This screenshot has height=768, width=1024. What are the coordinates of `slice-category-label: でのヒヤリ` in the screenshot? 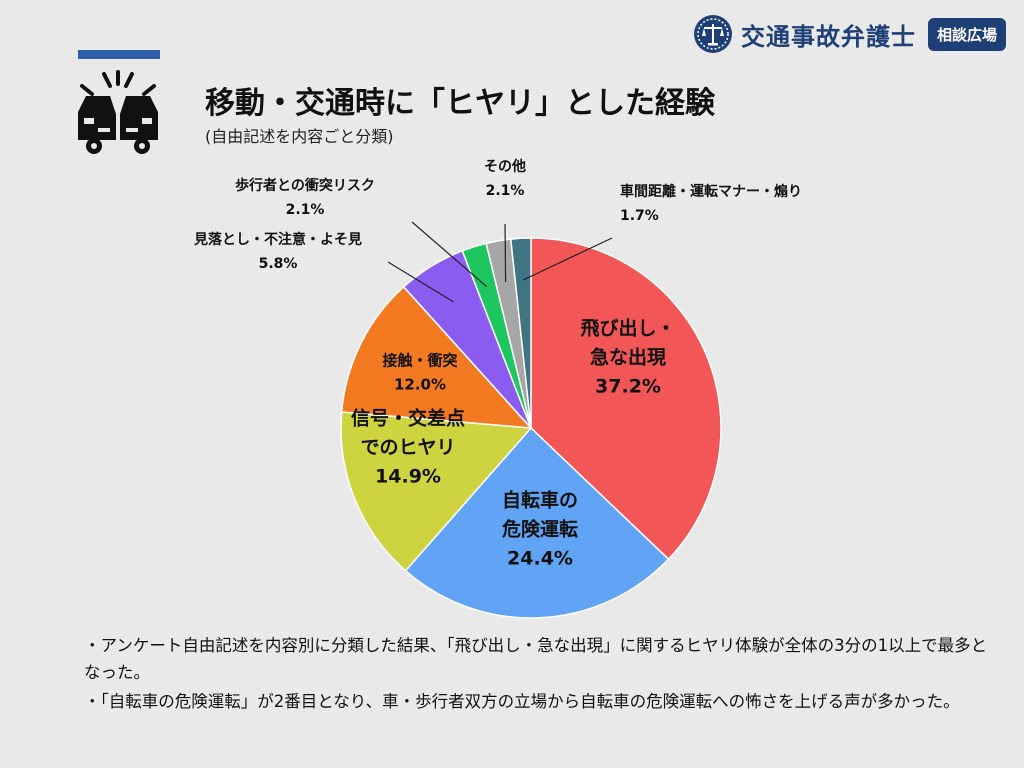 It's located at (407, 448).